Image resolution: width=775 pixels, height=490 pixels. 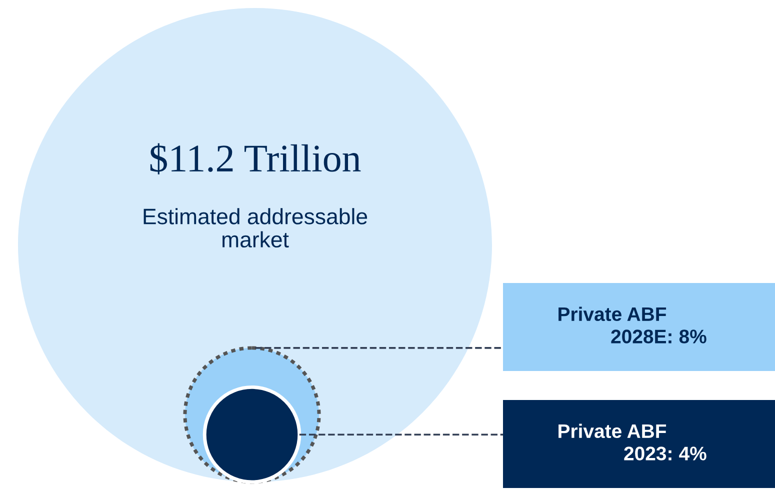 I want to click on text: Estimated addressable market, so click(x=256, y=228).